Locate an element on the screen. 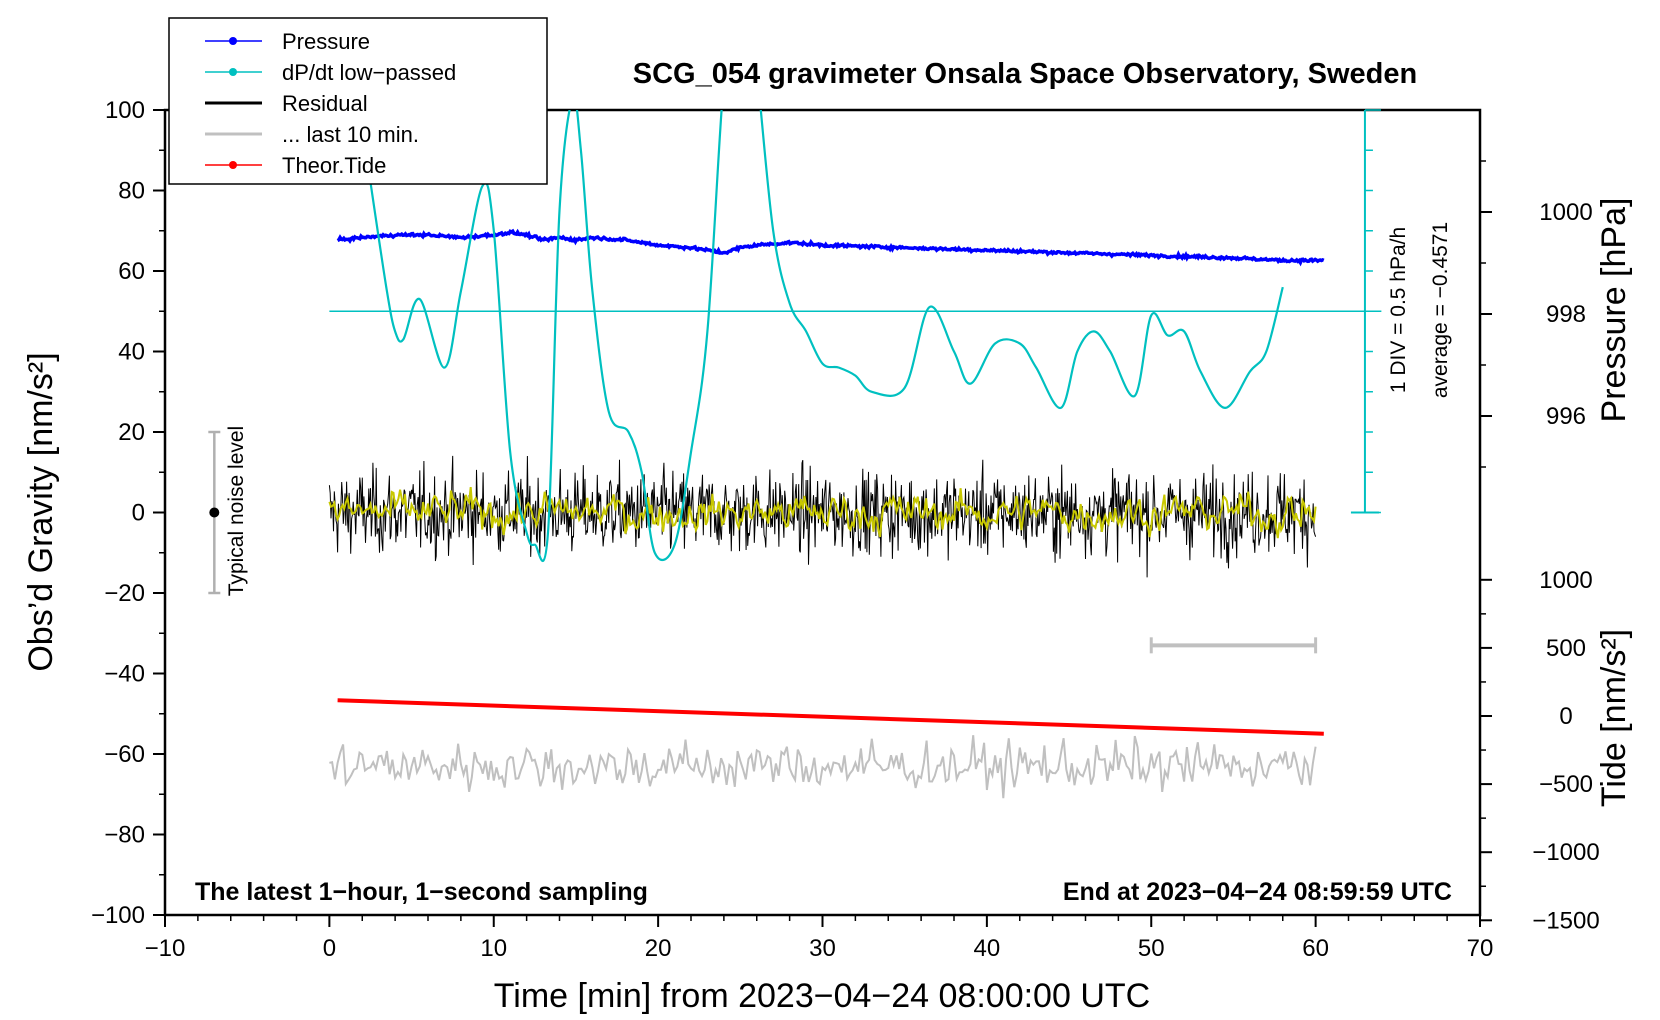 Image resolution: width=1660 pixels, height=1020 pixels. x-tick-label: 70 is located at coordinates (1480, 948).